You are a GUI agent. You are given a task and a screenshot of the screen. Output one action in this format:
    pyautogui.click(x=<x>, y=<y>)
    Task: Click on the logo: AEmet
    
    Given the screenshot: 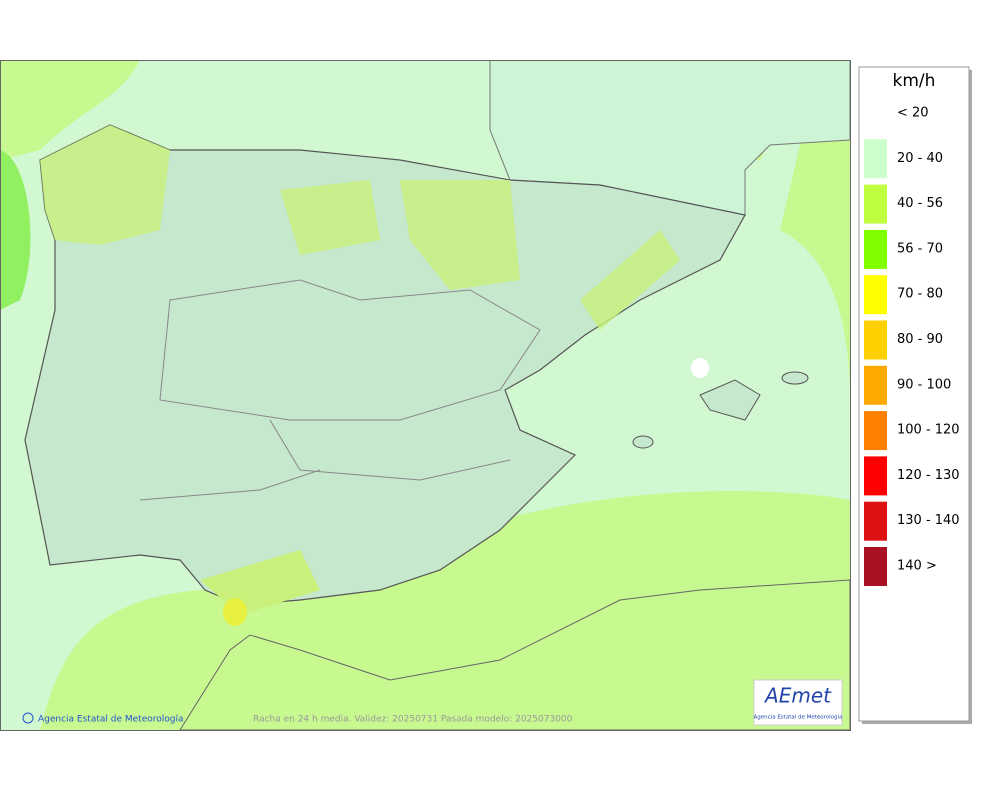 What is the action you would take?
    pyautogui.click(x=797, y=696)
    